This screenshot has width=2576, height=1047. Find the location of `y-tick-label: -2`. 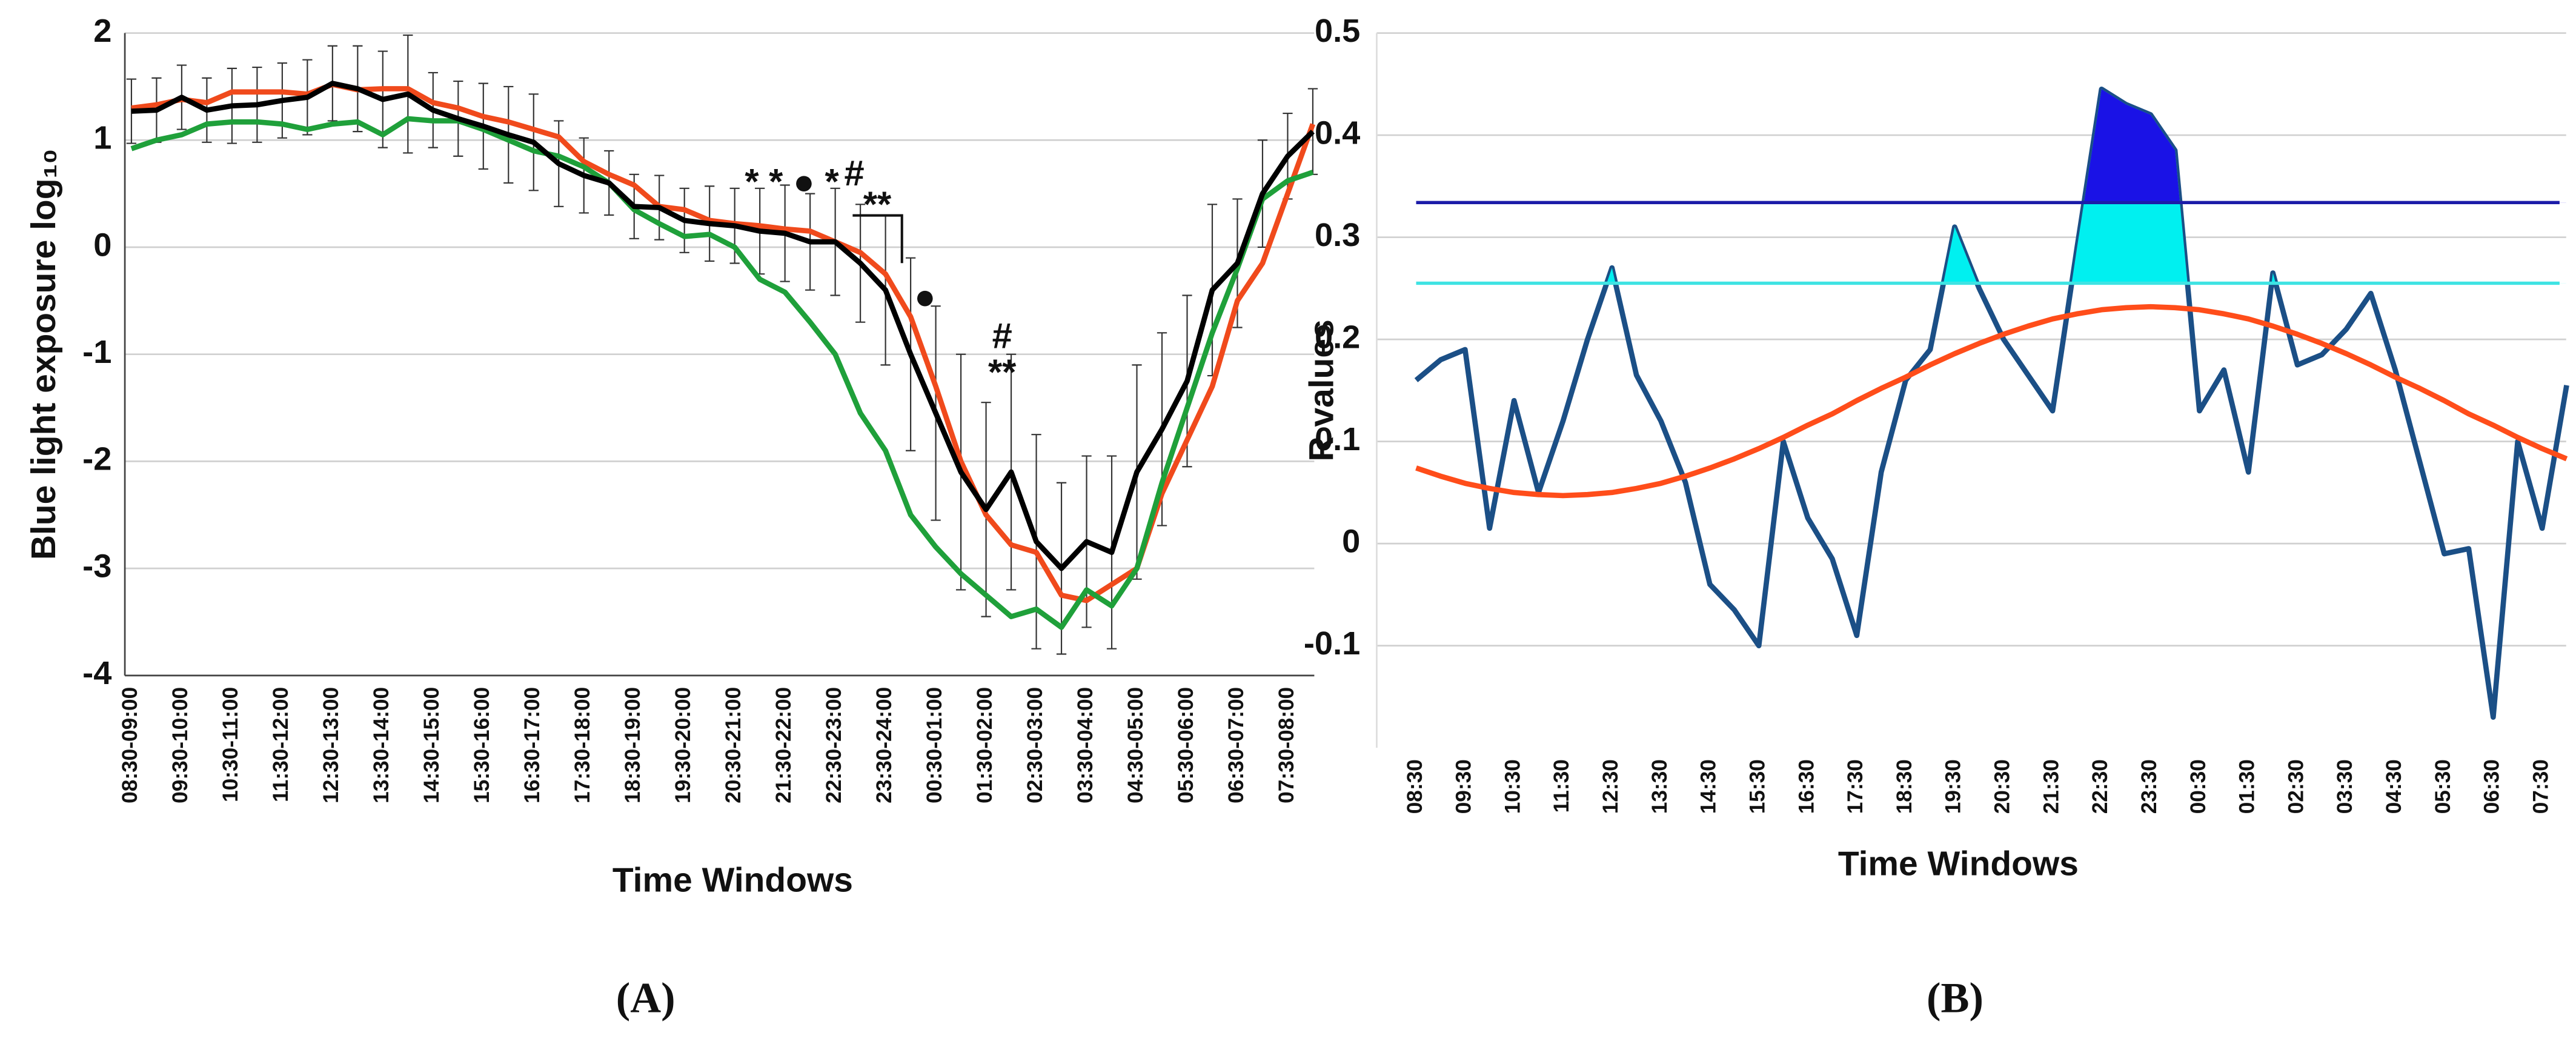

y-tick-label: -2 is located at coordinates (96, 459).